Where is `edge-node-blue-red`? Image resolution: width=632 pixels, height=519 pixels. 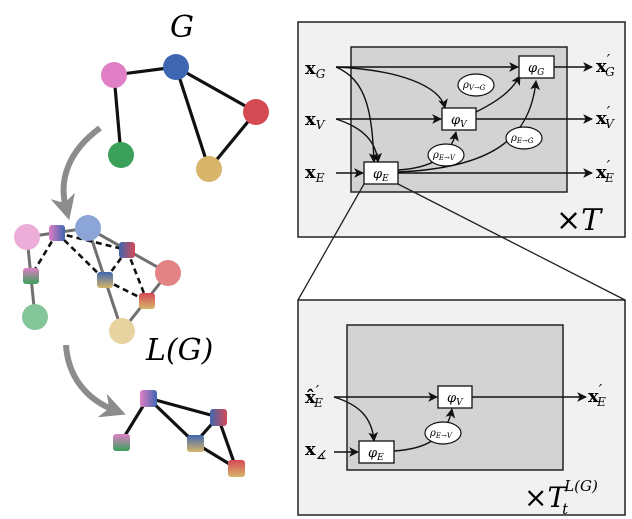
edge-node-blue-red is located at coordinates (127, 250).